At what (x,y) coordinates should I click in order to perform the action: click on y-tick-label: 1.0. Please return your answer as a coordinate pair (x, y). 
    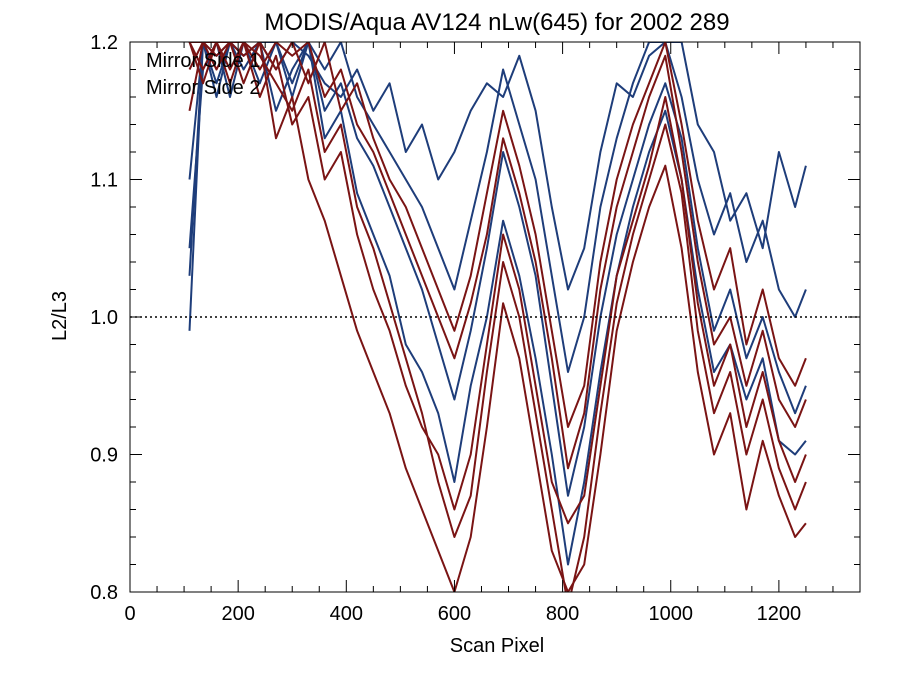
    Looking at the image, I should click on (104, 318).